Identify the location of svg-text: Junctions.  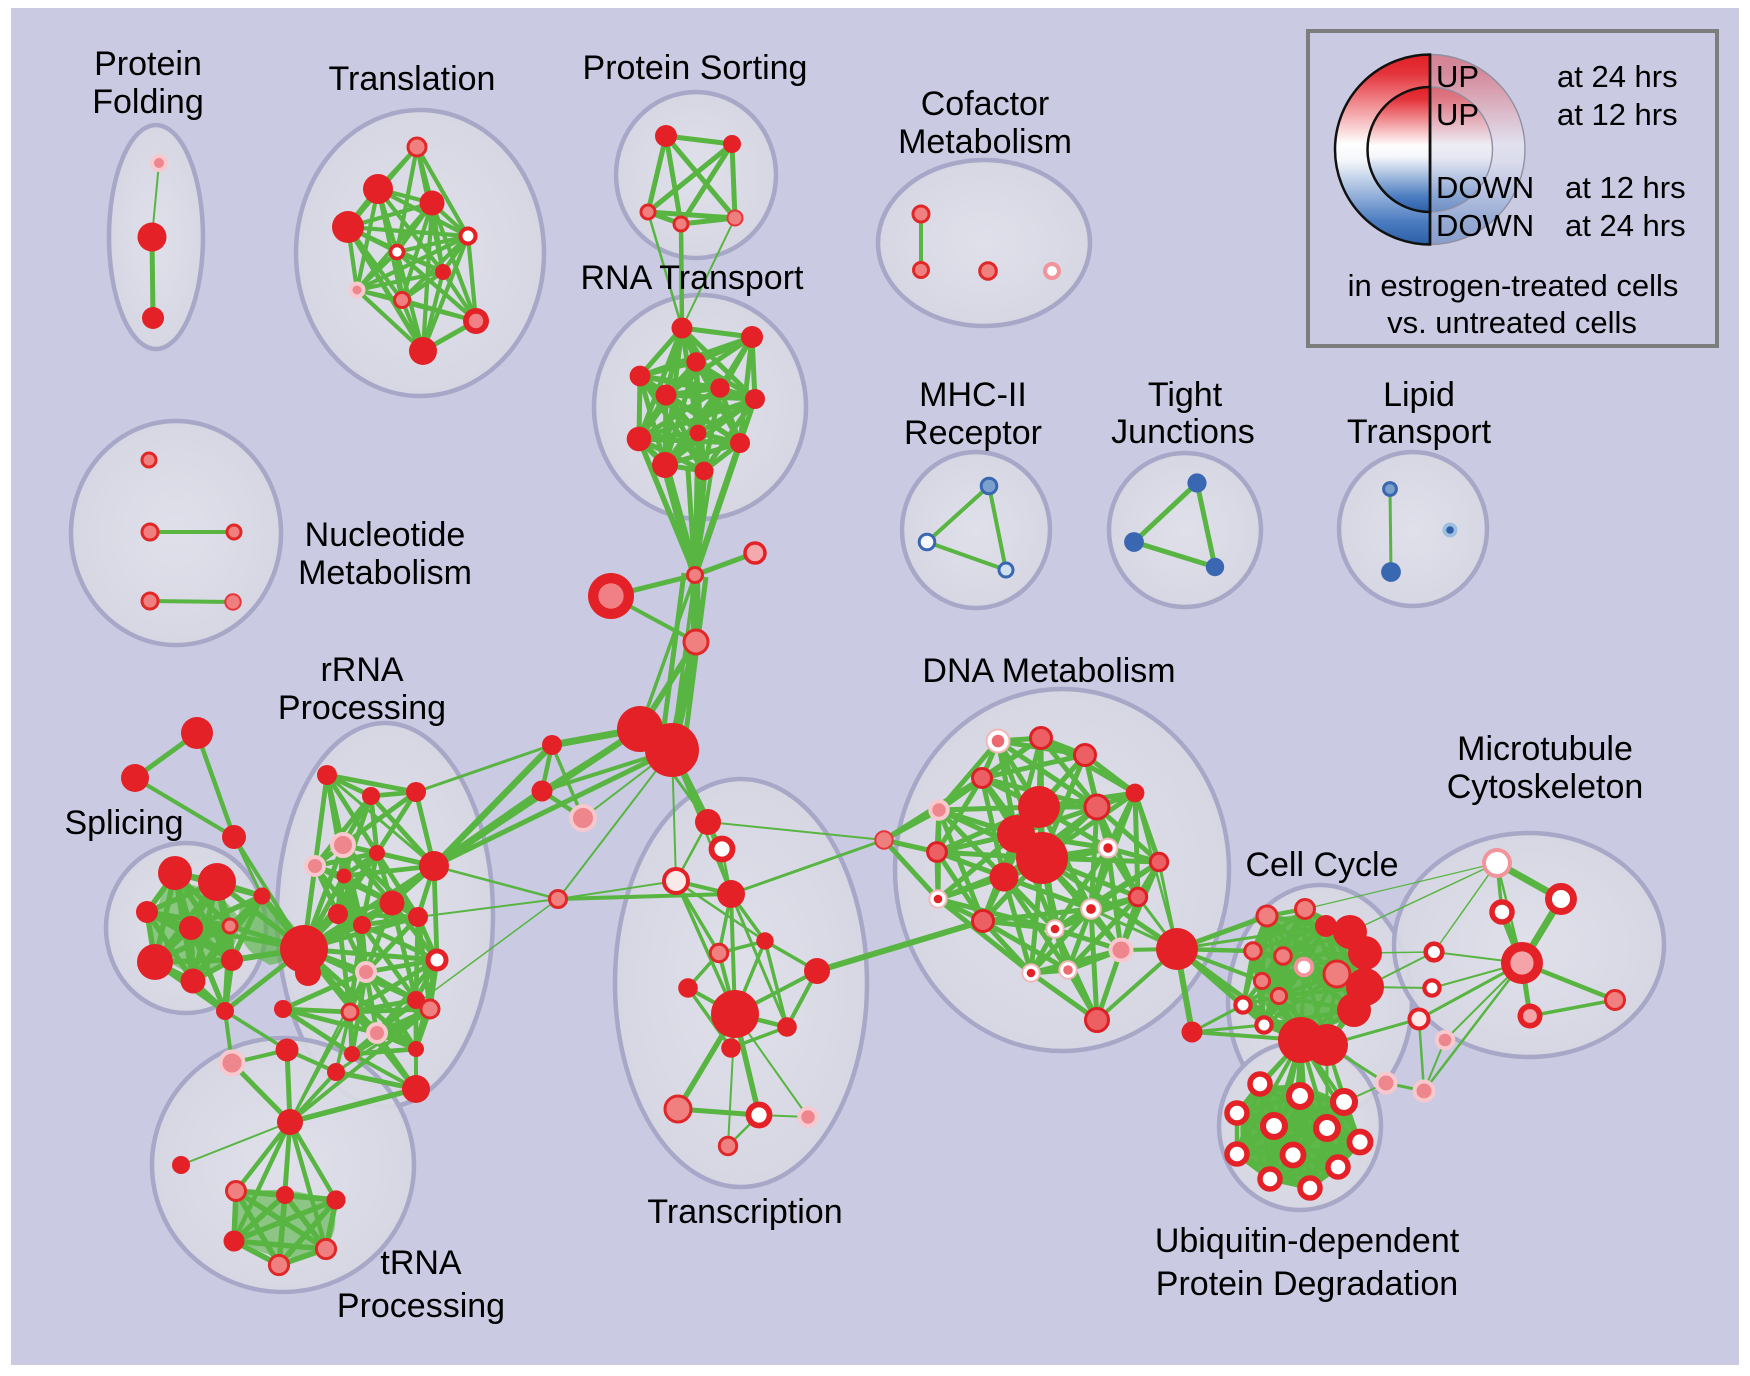
(1183, 432).